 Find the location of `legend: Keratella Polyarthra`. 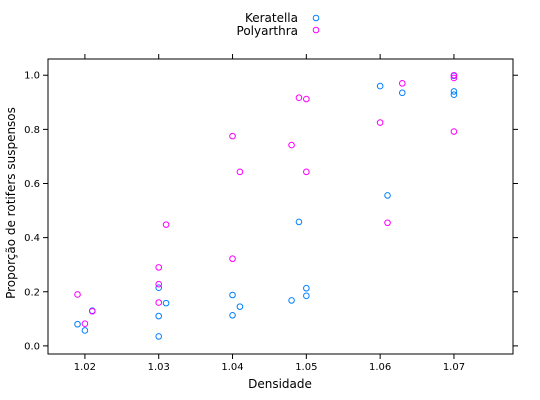

legend: Keratella Polyarthra is located at coordinates (278, 24).